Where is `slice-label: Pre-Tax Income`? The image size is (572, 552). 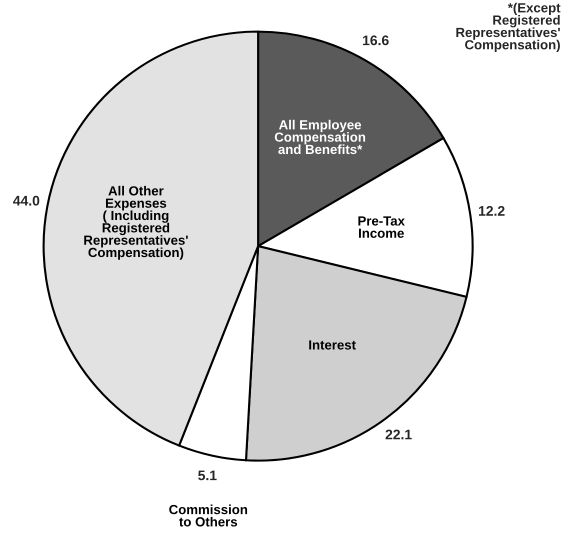
slice-label: Pre-Tax Income is located at coordinates (381, 227).